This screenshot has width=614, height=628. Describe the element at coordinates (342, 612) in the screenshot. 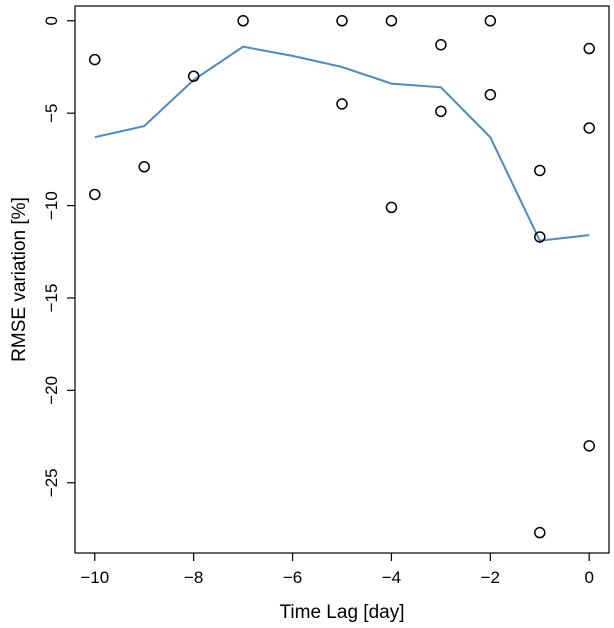

I see `x-axis-title: Time Lag [day]` at that location.